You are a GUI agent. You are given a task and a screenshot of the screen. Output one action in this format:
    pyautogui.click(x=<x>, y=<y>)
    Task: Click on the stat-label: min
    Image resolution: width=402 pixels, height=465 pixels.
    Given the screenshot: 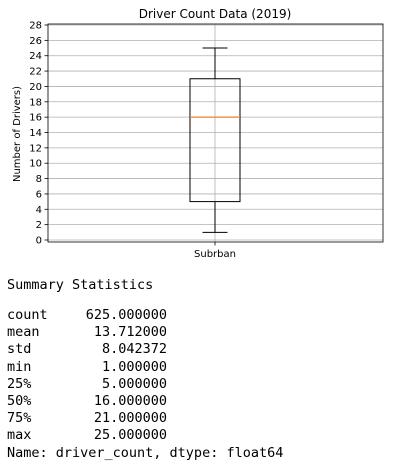 What is the action you would take?
    pyautogui.click(x=19, y=366)
    